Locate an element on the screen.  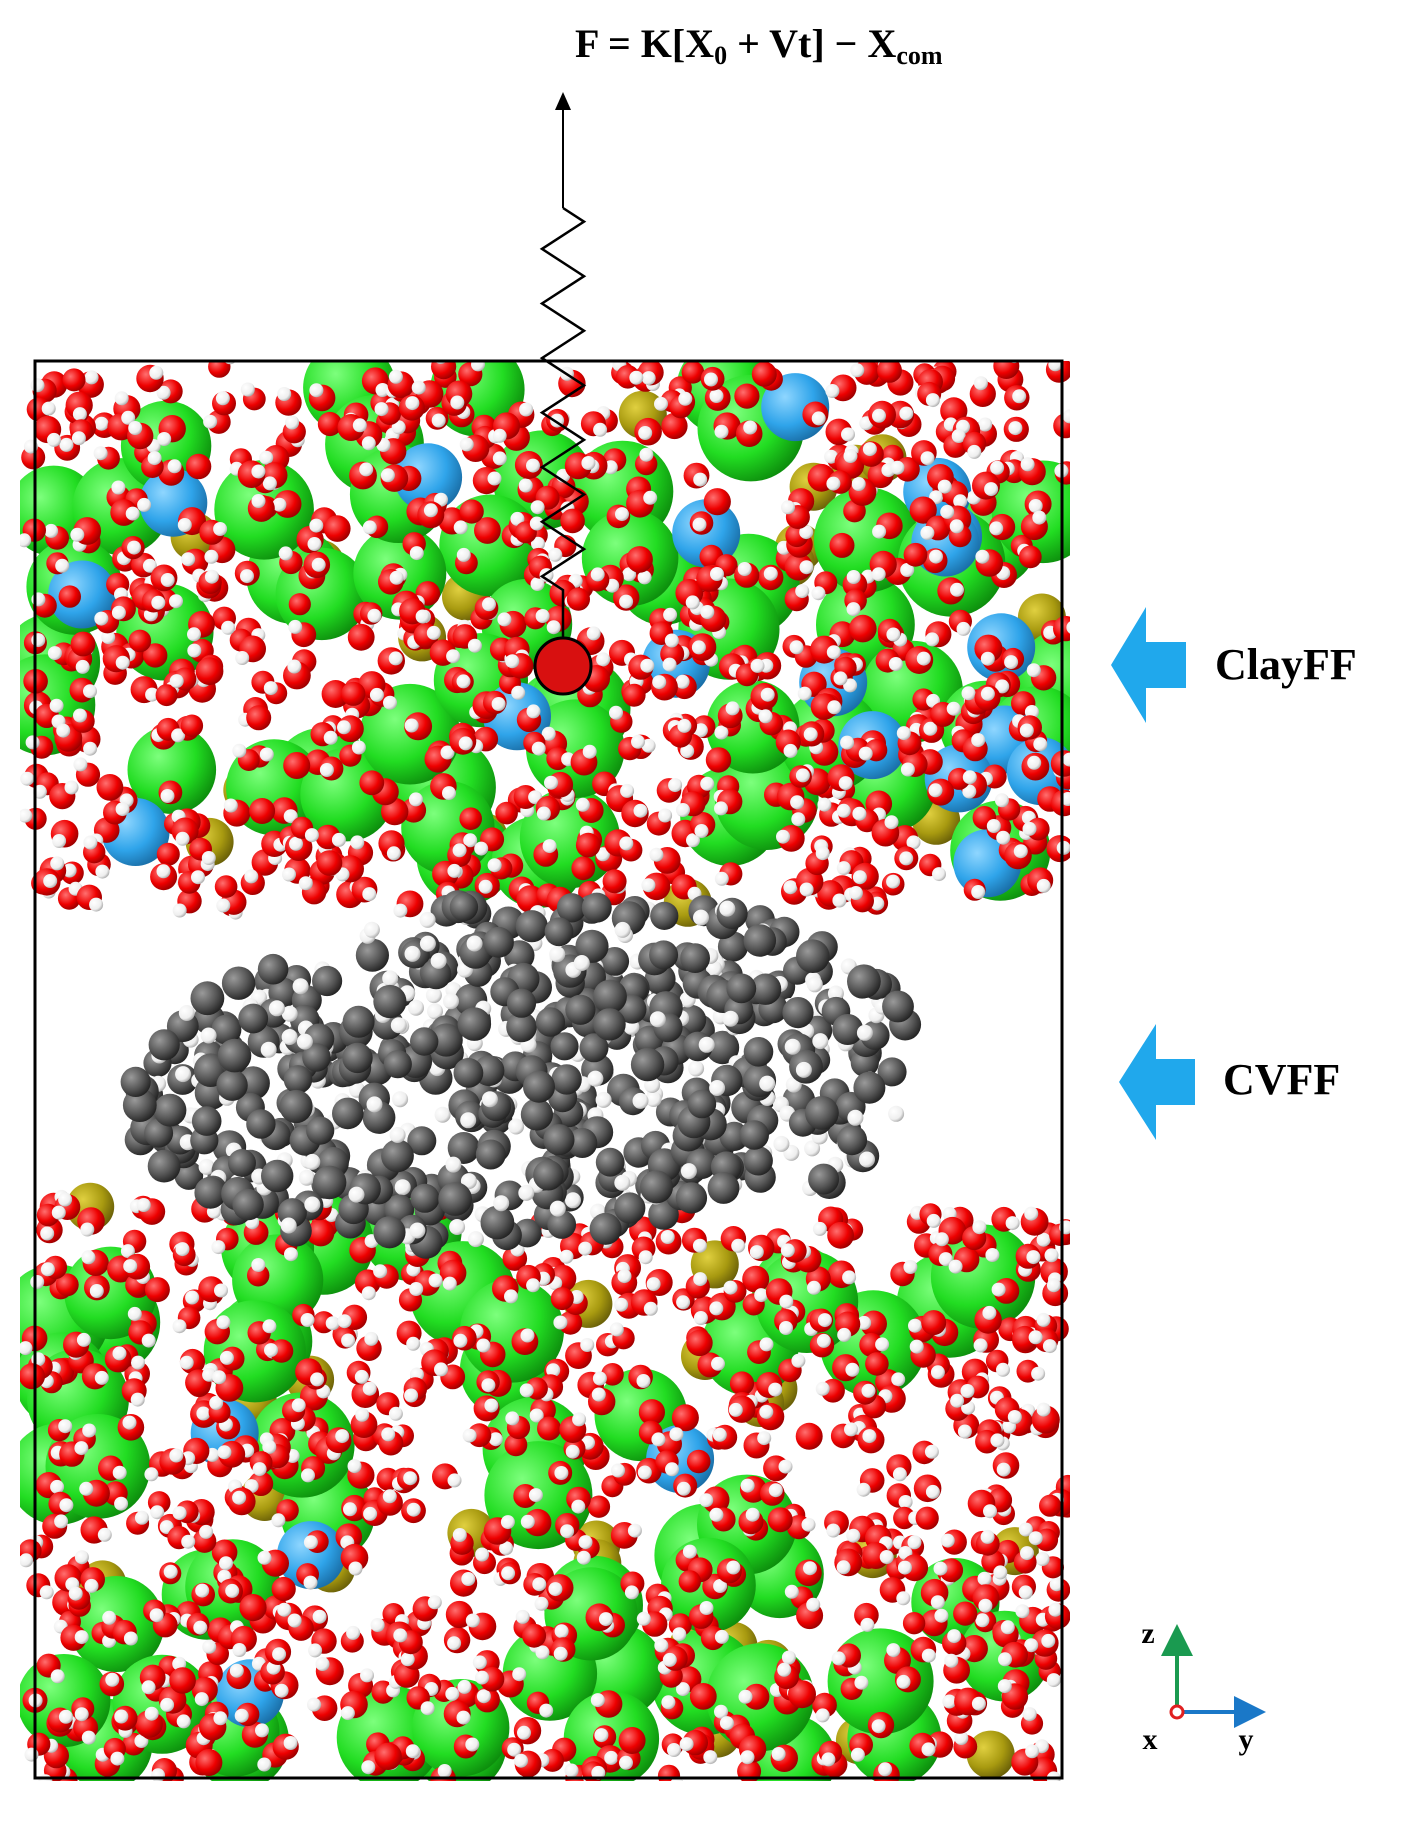
formula: F = K[X0 + Vt] − Xcom is located at coordinates (759, 45).